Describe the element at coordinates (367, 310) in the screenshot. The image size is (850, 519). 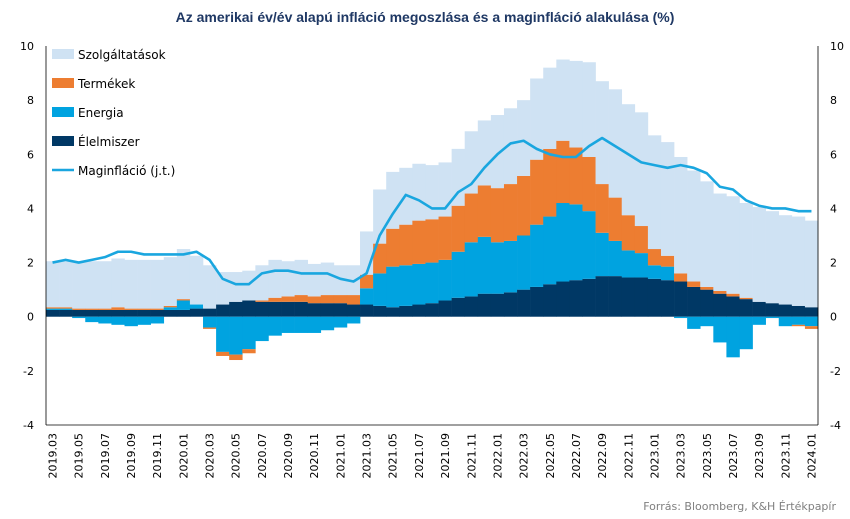
I see `bar--lelmiszer-2021.03` at that location.